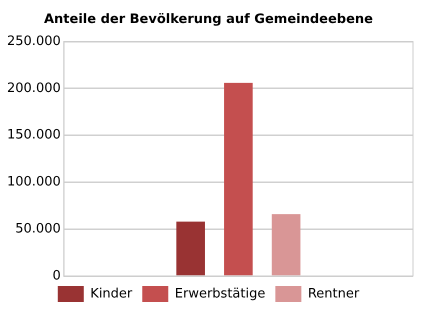 The width and height of the screenshot is (425, 312). What do you see at coordinates (56, 276) in the screenshot?
I see `y-tick-label: 0` at bounding box center [56, 276].